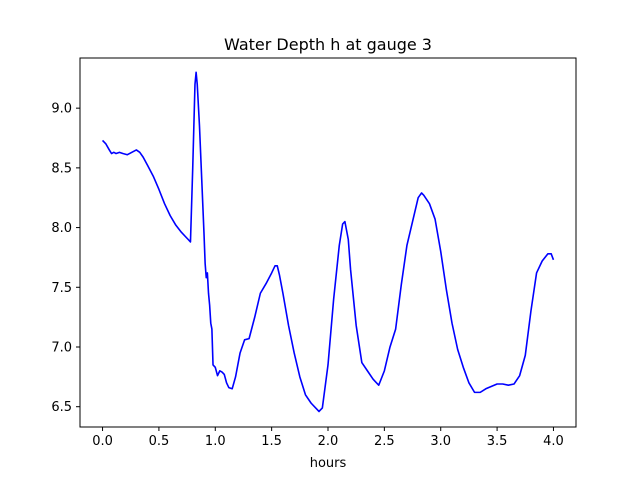 This screenshot has width=640, height=480. What do you see at coordinates (215, 441) in the screenshot?
I see `x-tick-label: 1.0` at bounding box center [215, 441].